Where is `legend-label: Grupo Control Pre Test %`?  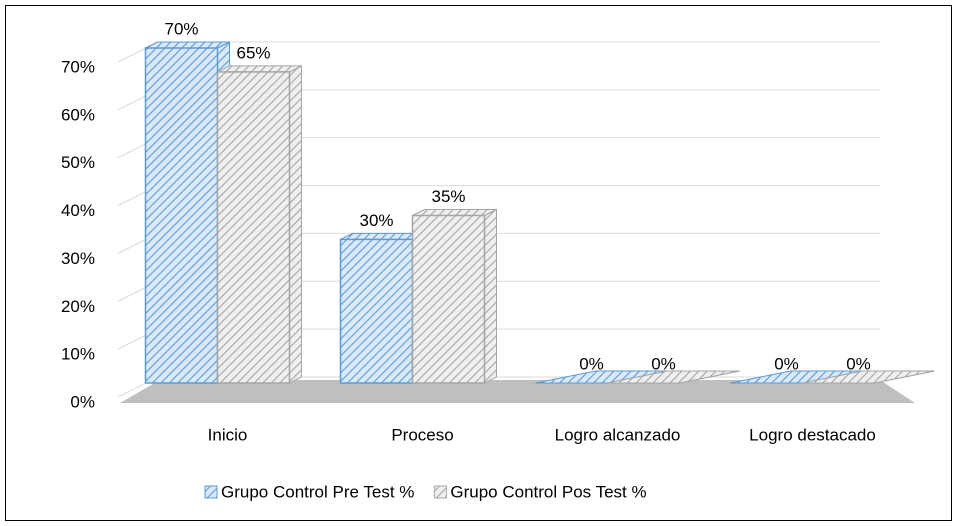
legend-label: Grupo Control Pre Test % is located at coordinates (317, 491).